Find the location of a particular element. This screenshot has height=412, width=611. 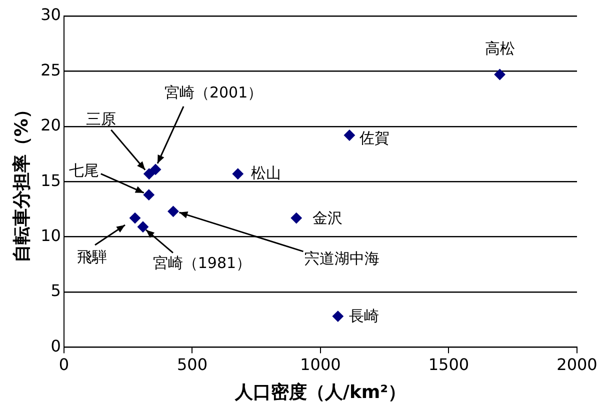

x-axis-title: 人口密度（人/km²） is located at coordinates (320, 392).